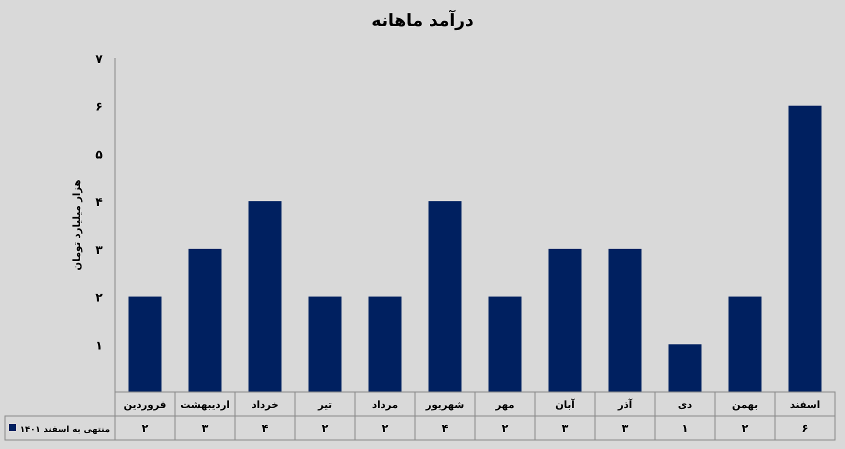  What do you see at coordinates (99, 345) in the screenshot?
I see `y-tick-label: ۱` at bounding box center [99, 345].